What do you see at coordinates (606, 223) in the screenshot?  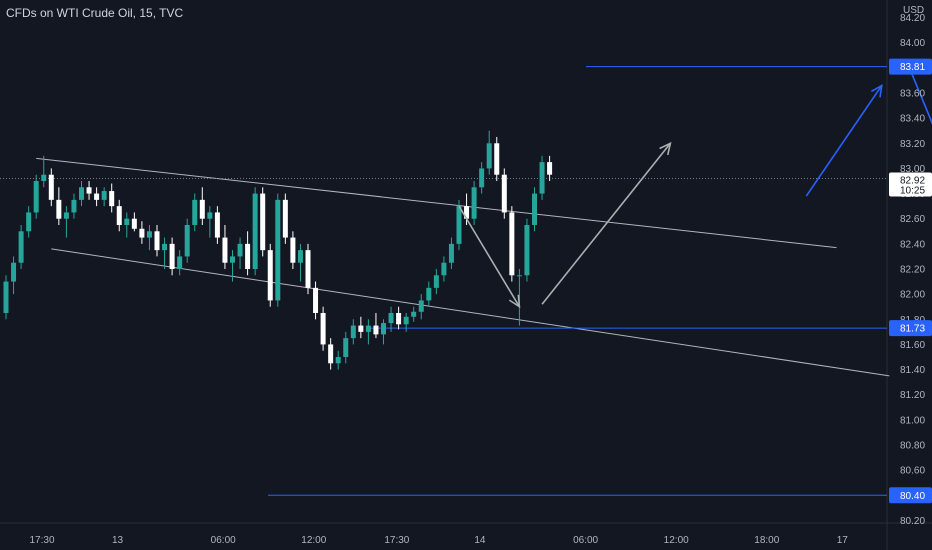 I see `gray-arrow-up` at bounding box center [606, 223].